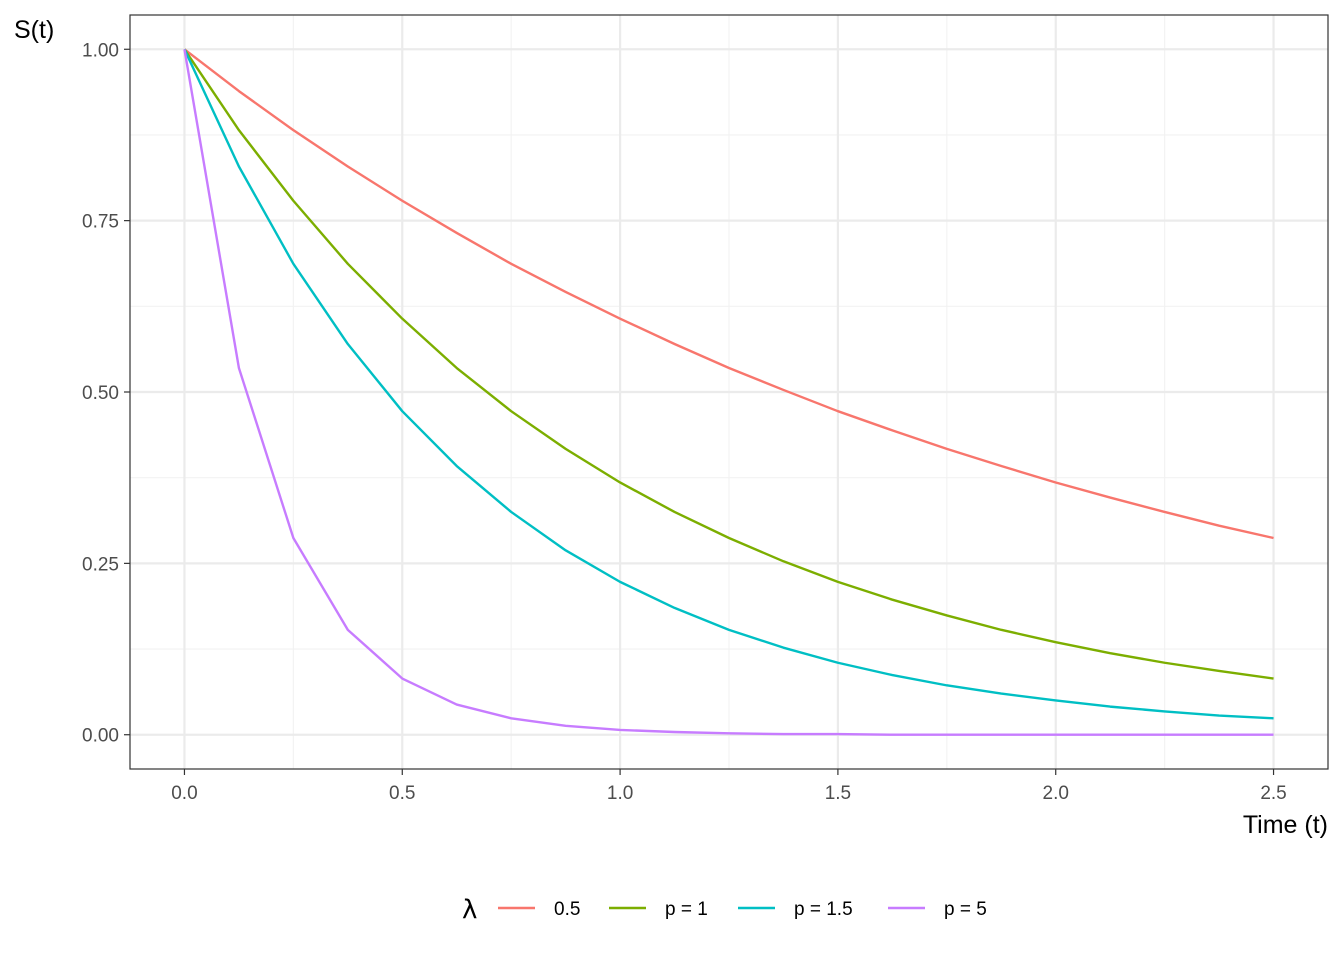 The height and width of the screenshot is (960, 1344). What do you see at coordinates (184, 793) in the screenshot?
I see `x-tick-label: 0.0` at bounding box center [184, 793].